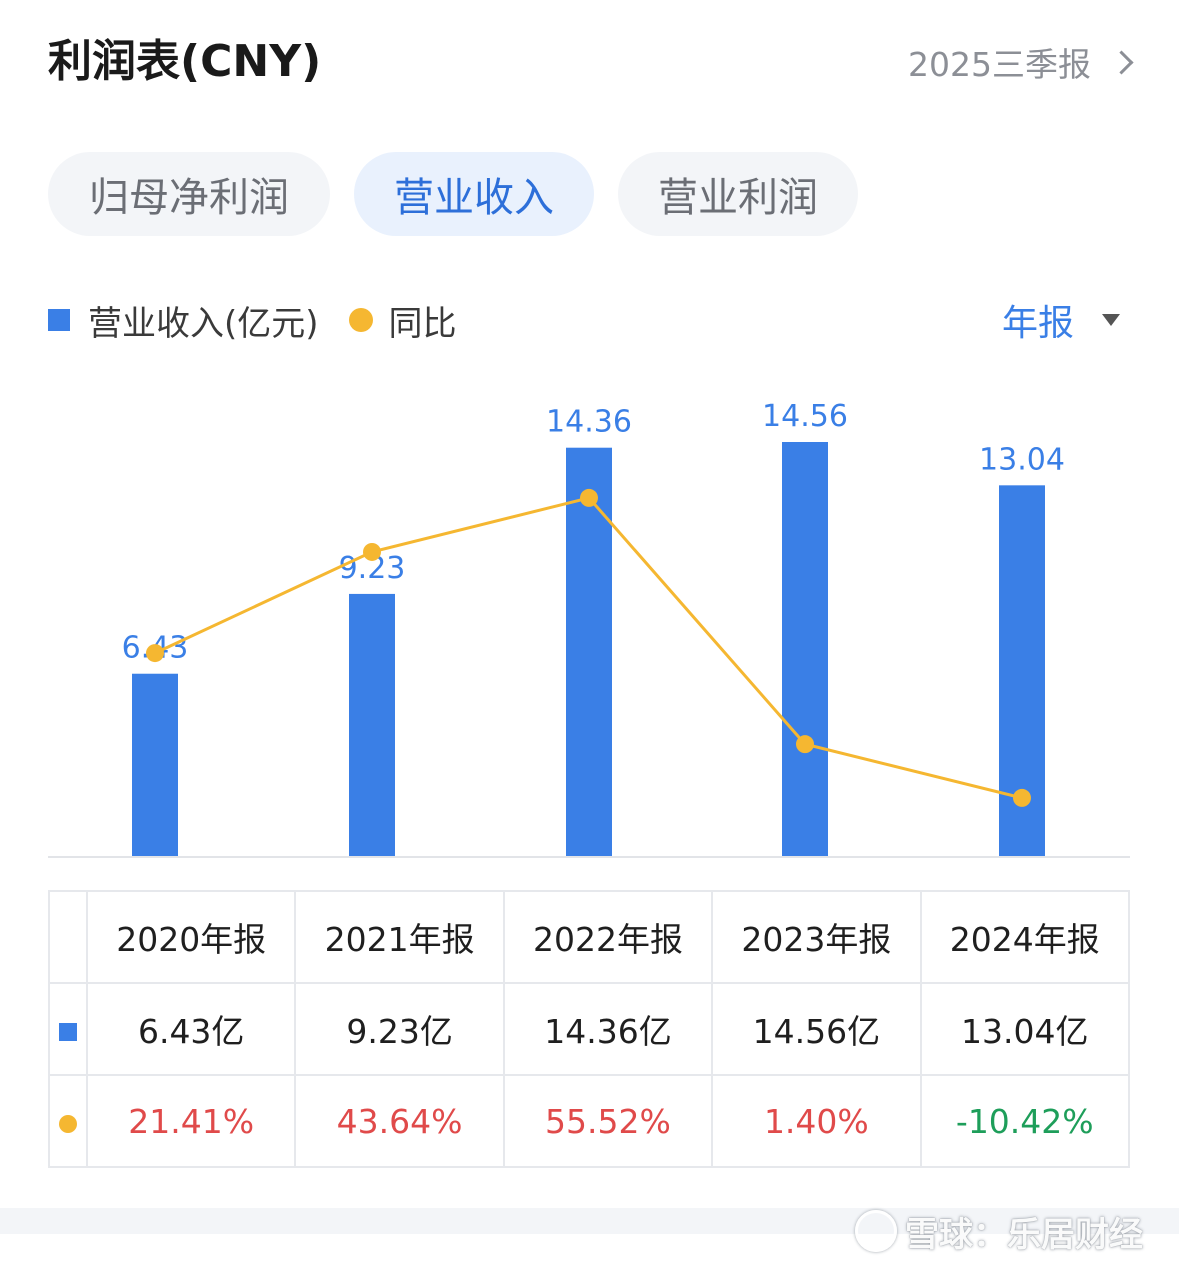 This screenshot has height=1266, width=1179. Describe the element at coordinates (191, 1029) in the screenshot. I see `revenue-cell: 6.43亿` at that location.